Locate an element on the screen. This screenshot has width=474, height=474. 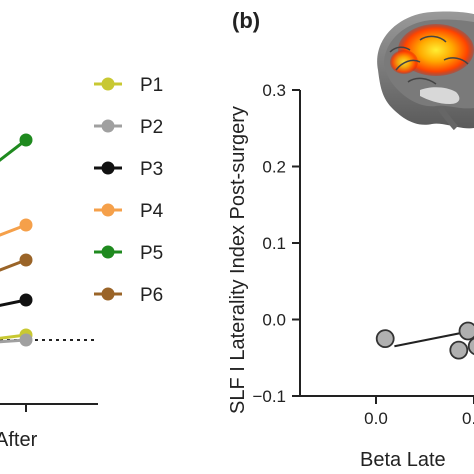
panel-b-x-axis-label: Beta Late is located at coordinates (403, 460).